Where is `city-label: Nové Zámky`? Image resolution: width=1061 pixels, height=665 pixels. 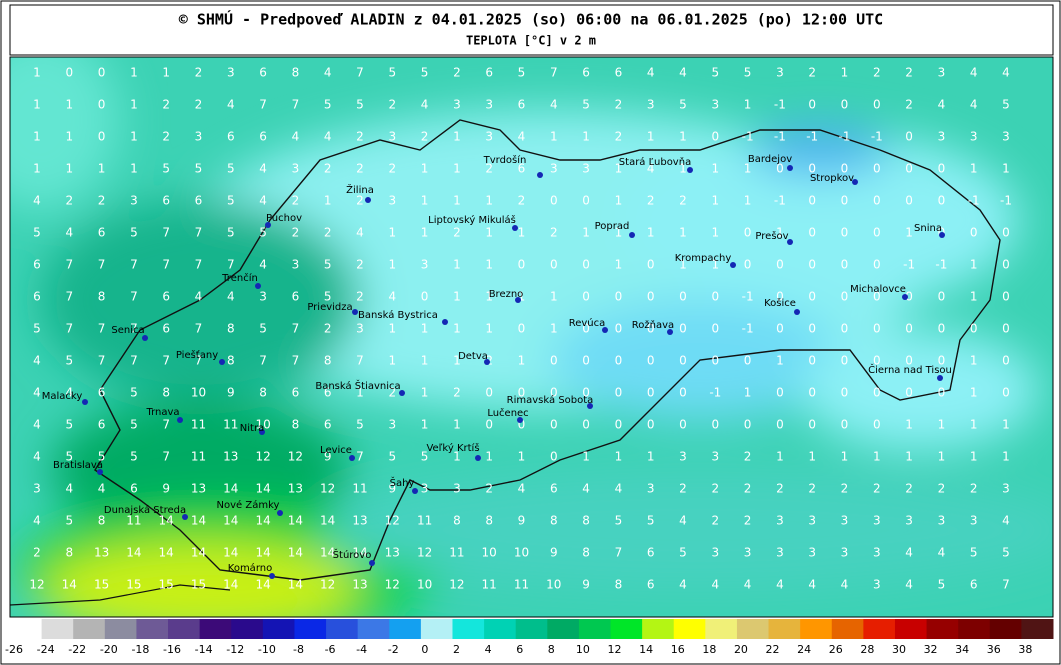
city-label: Nové Zámky is located at coordinates (248, 505).